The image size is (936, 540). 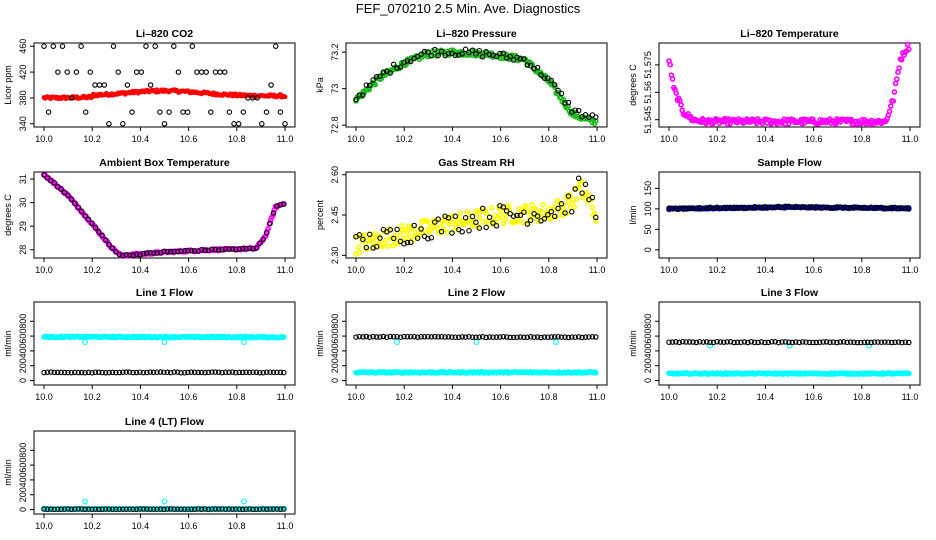 What do you see at coordinates (789, 359) in the screenshot?
I see `series-line-3-flow-a-` at bounding box center [789, 359].